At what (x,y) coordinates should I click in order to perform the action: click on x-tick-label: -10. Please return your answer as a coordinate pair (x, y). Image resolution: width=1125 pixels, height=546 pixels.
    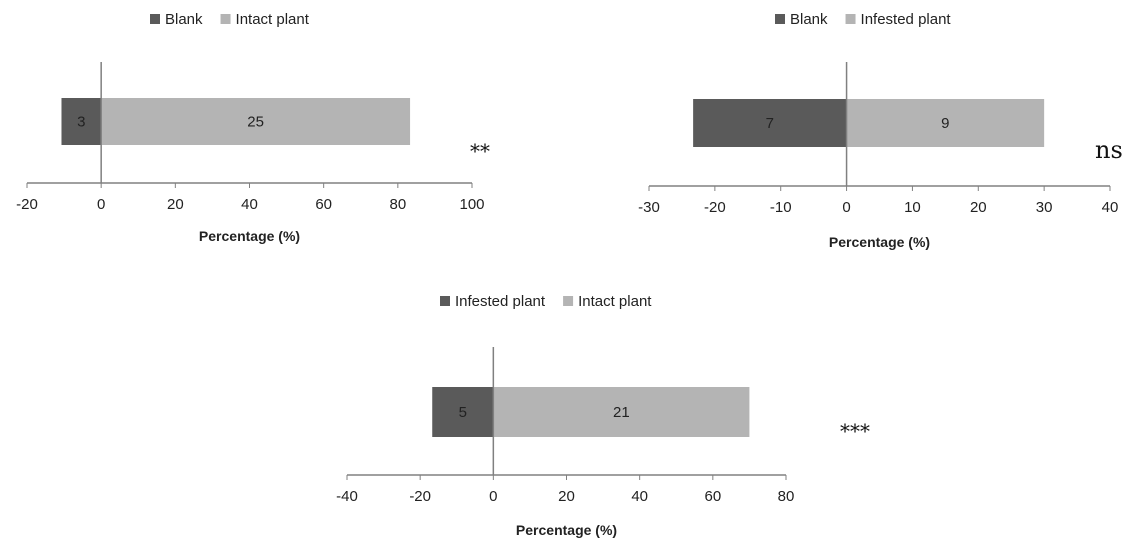
    Looking at the image, I should click on (781, 207).